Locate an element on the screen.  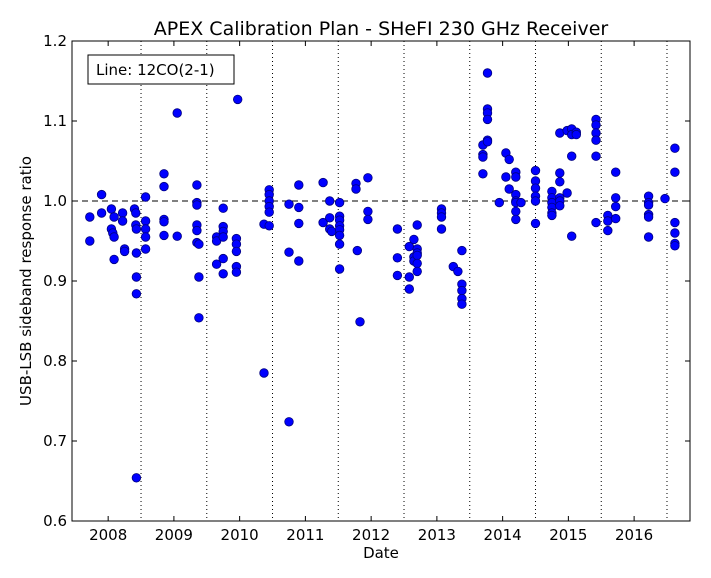
x-tick-label-0: 2008 is located at coordinates (108, 535).